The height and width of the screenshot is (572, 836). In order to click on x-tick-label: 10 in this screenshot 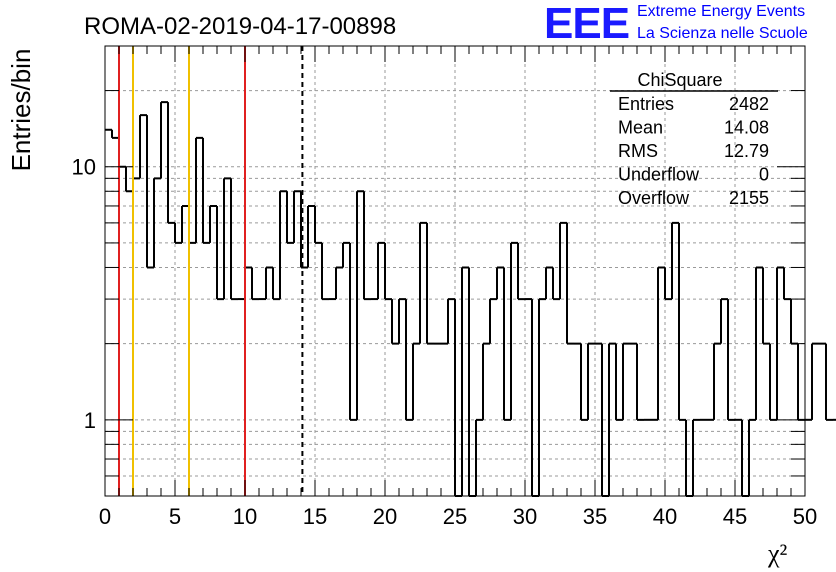, I will do `click(245, 516)`.